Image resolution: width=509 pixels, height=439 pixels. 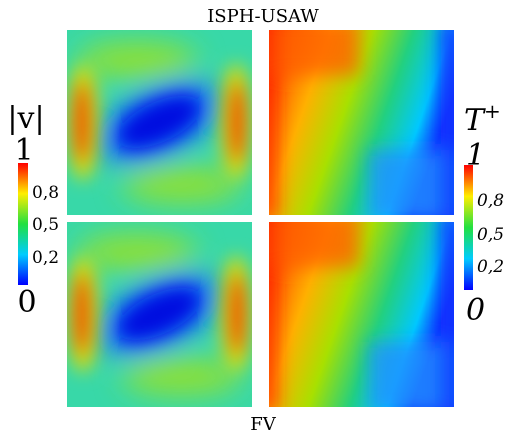 What do you see at coordinates (475, 120) in the screenshot?
I see `label-base: T` at bounding box center [475, 120].